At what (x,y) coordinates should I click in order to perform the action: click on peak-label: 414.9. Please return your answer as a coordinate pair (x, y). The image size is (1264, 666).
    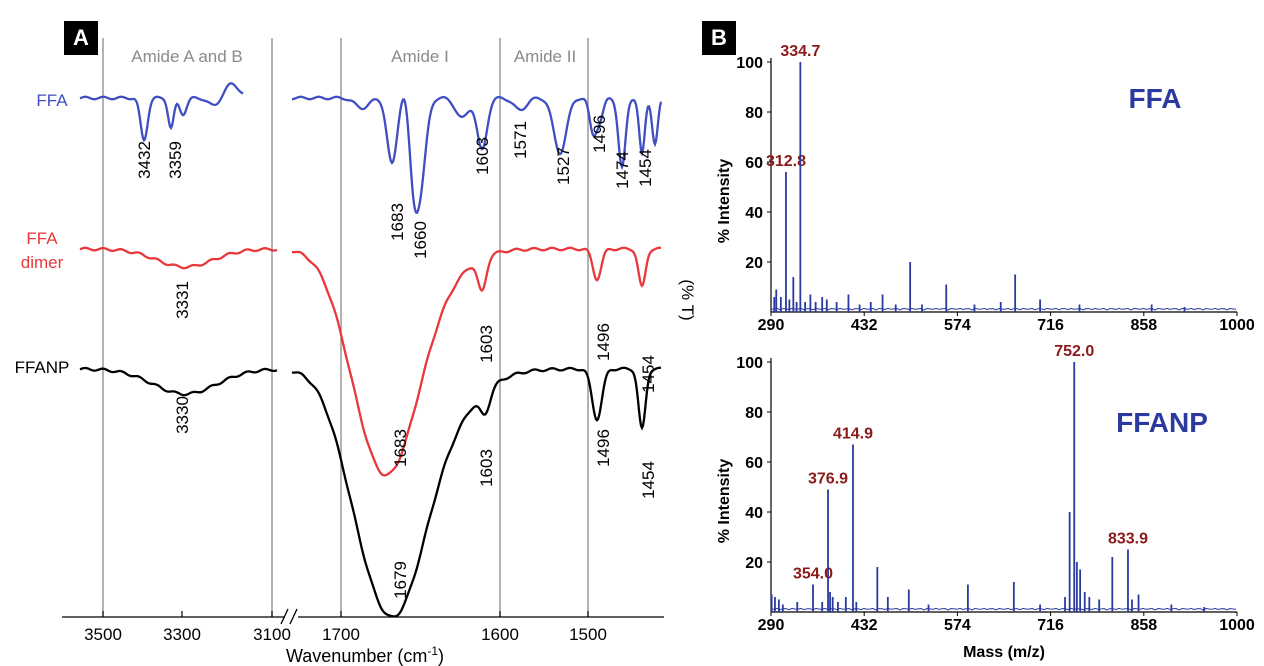
    Looking at the image, I should click on (853, 434).